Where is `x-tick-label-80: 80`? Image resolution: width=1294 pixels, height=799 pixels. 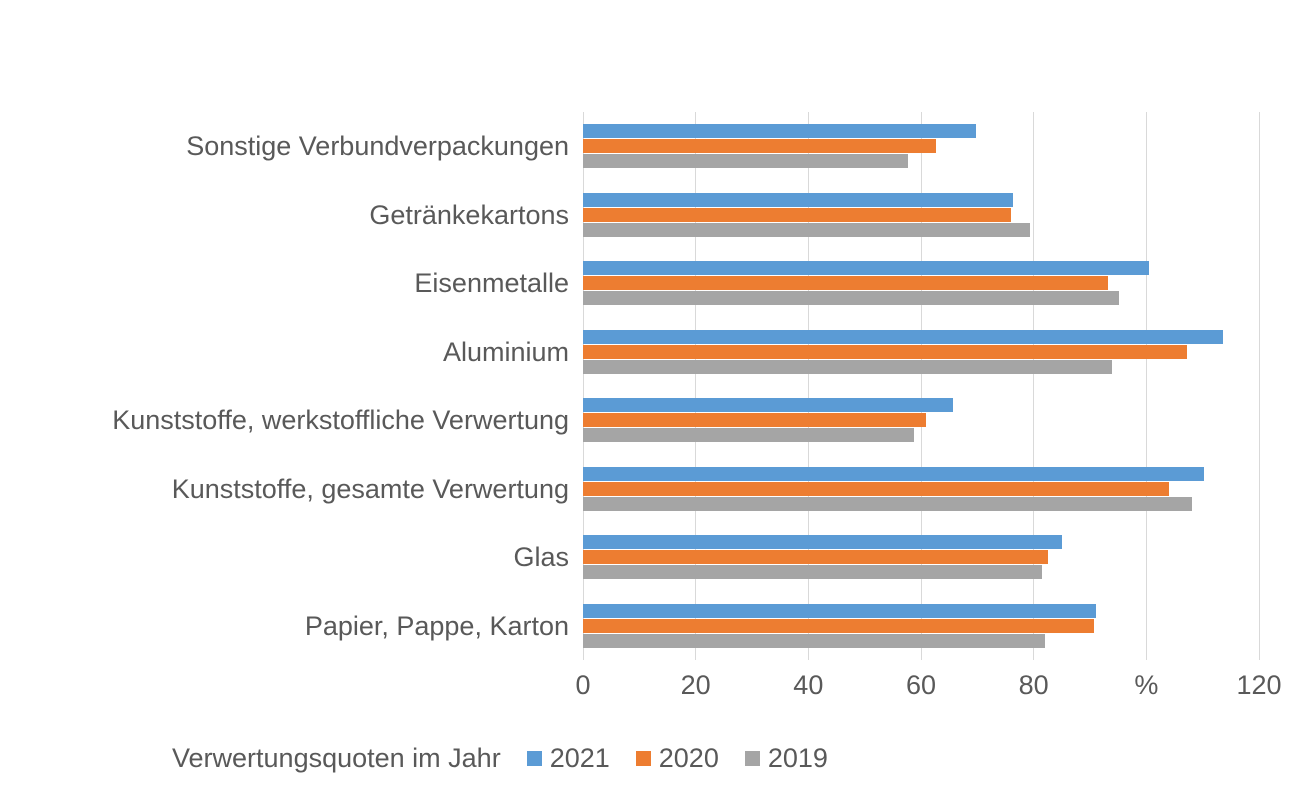 x-tick-label-80: 80 is located at coordinates (1033, 685).